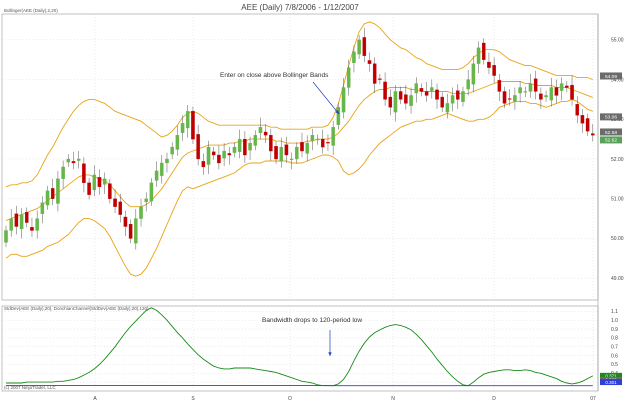  I want to click on x-tick-label: S, so click(193, 399).